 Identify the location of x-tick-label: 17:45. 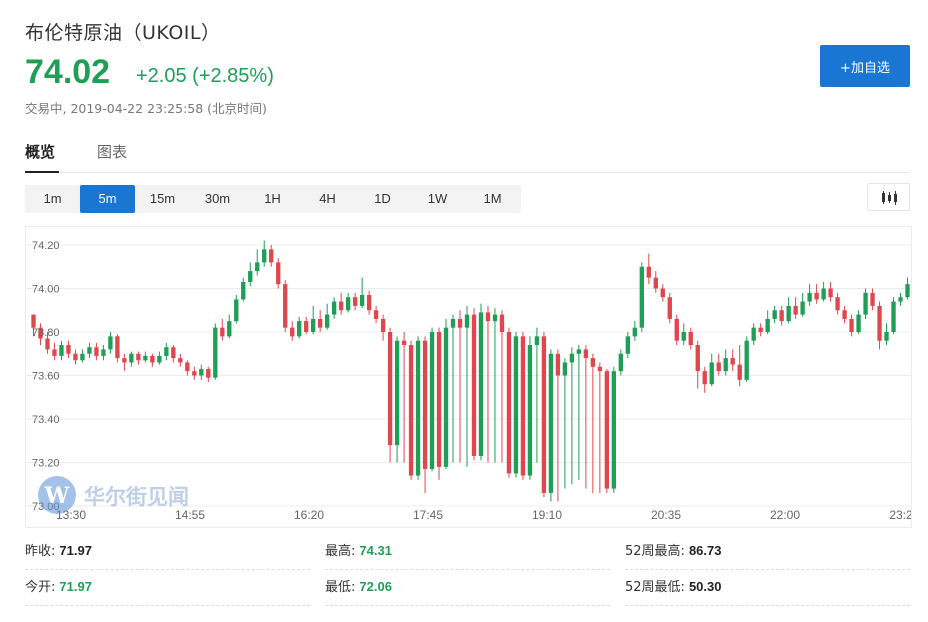
(428, 515).